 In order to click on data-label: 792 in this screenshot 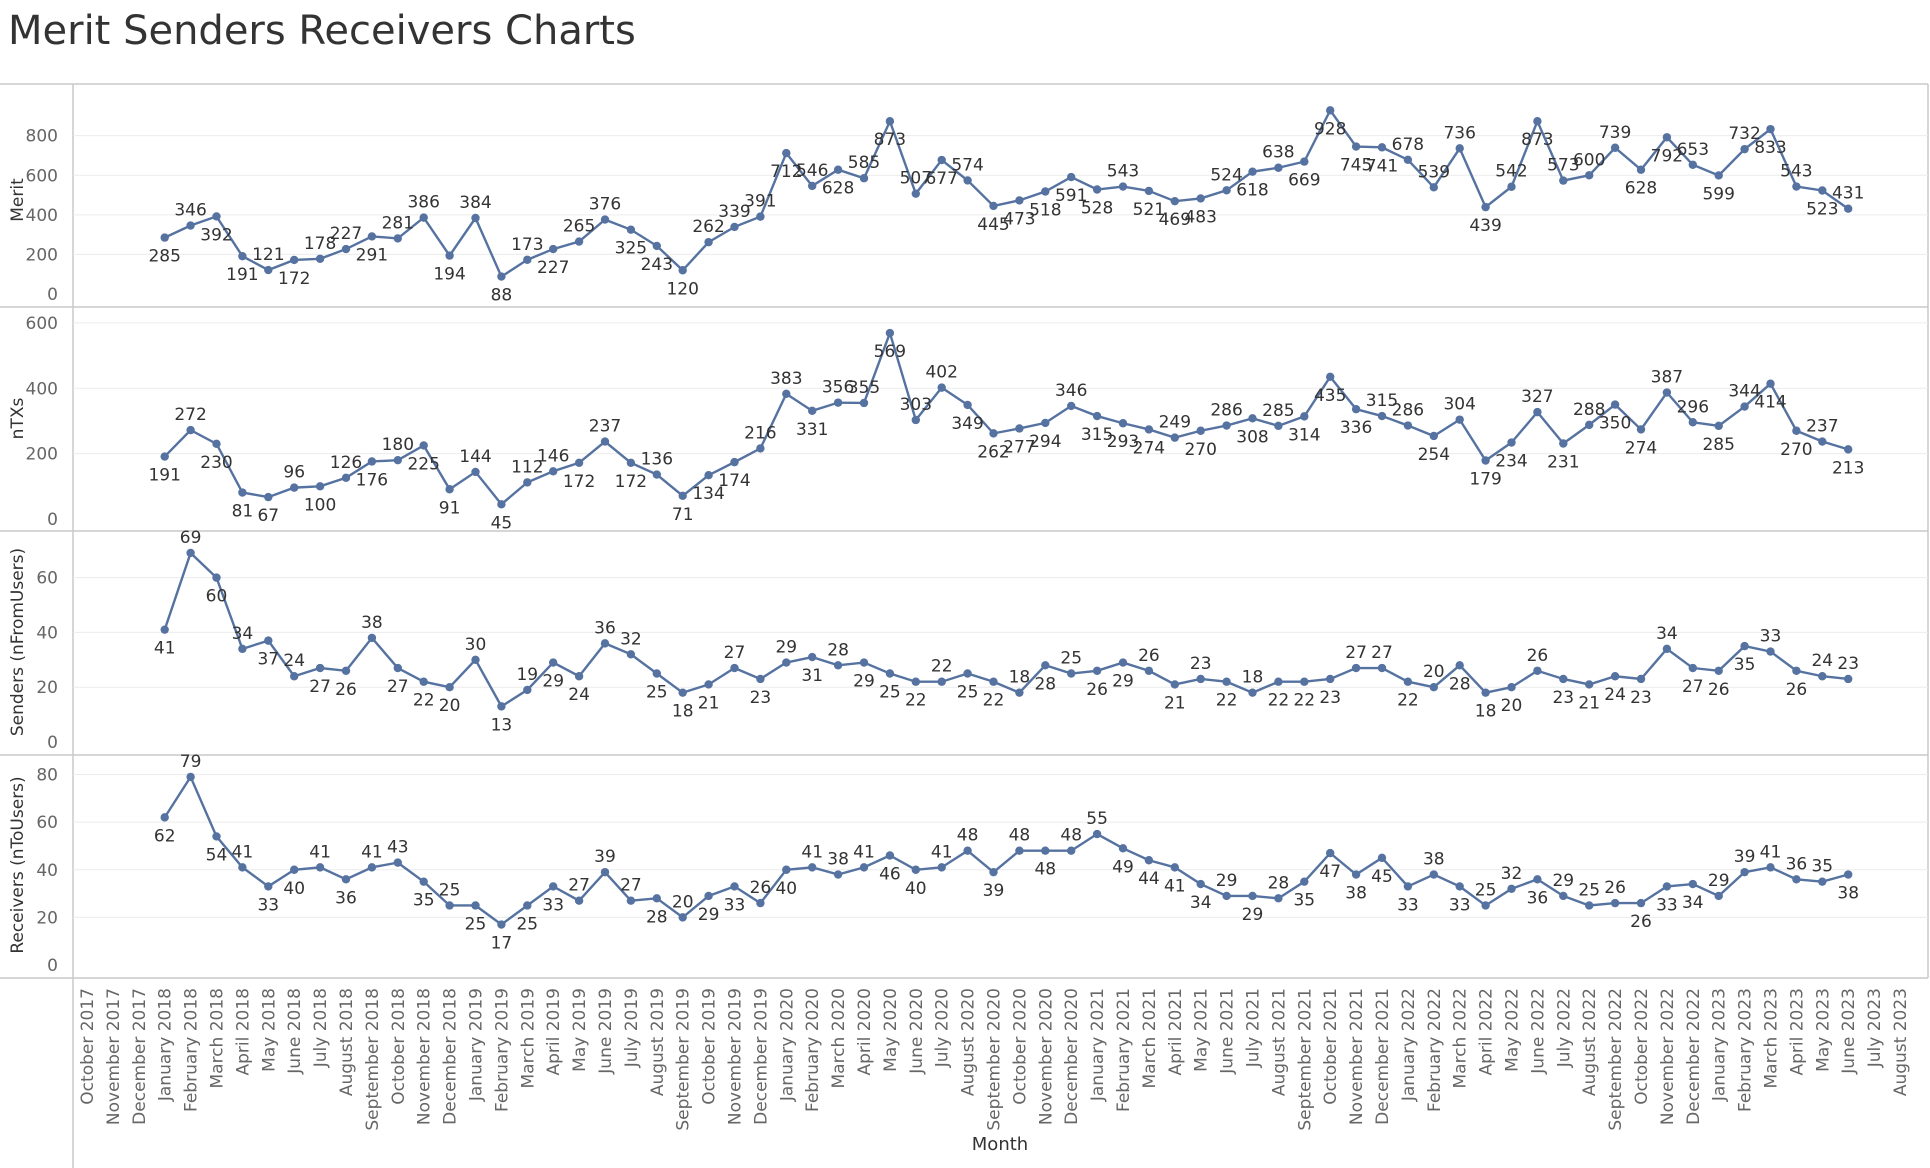, I will do `click(1667, 156)`.